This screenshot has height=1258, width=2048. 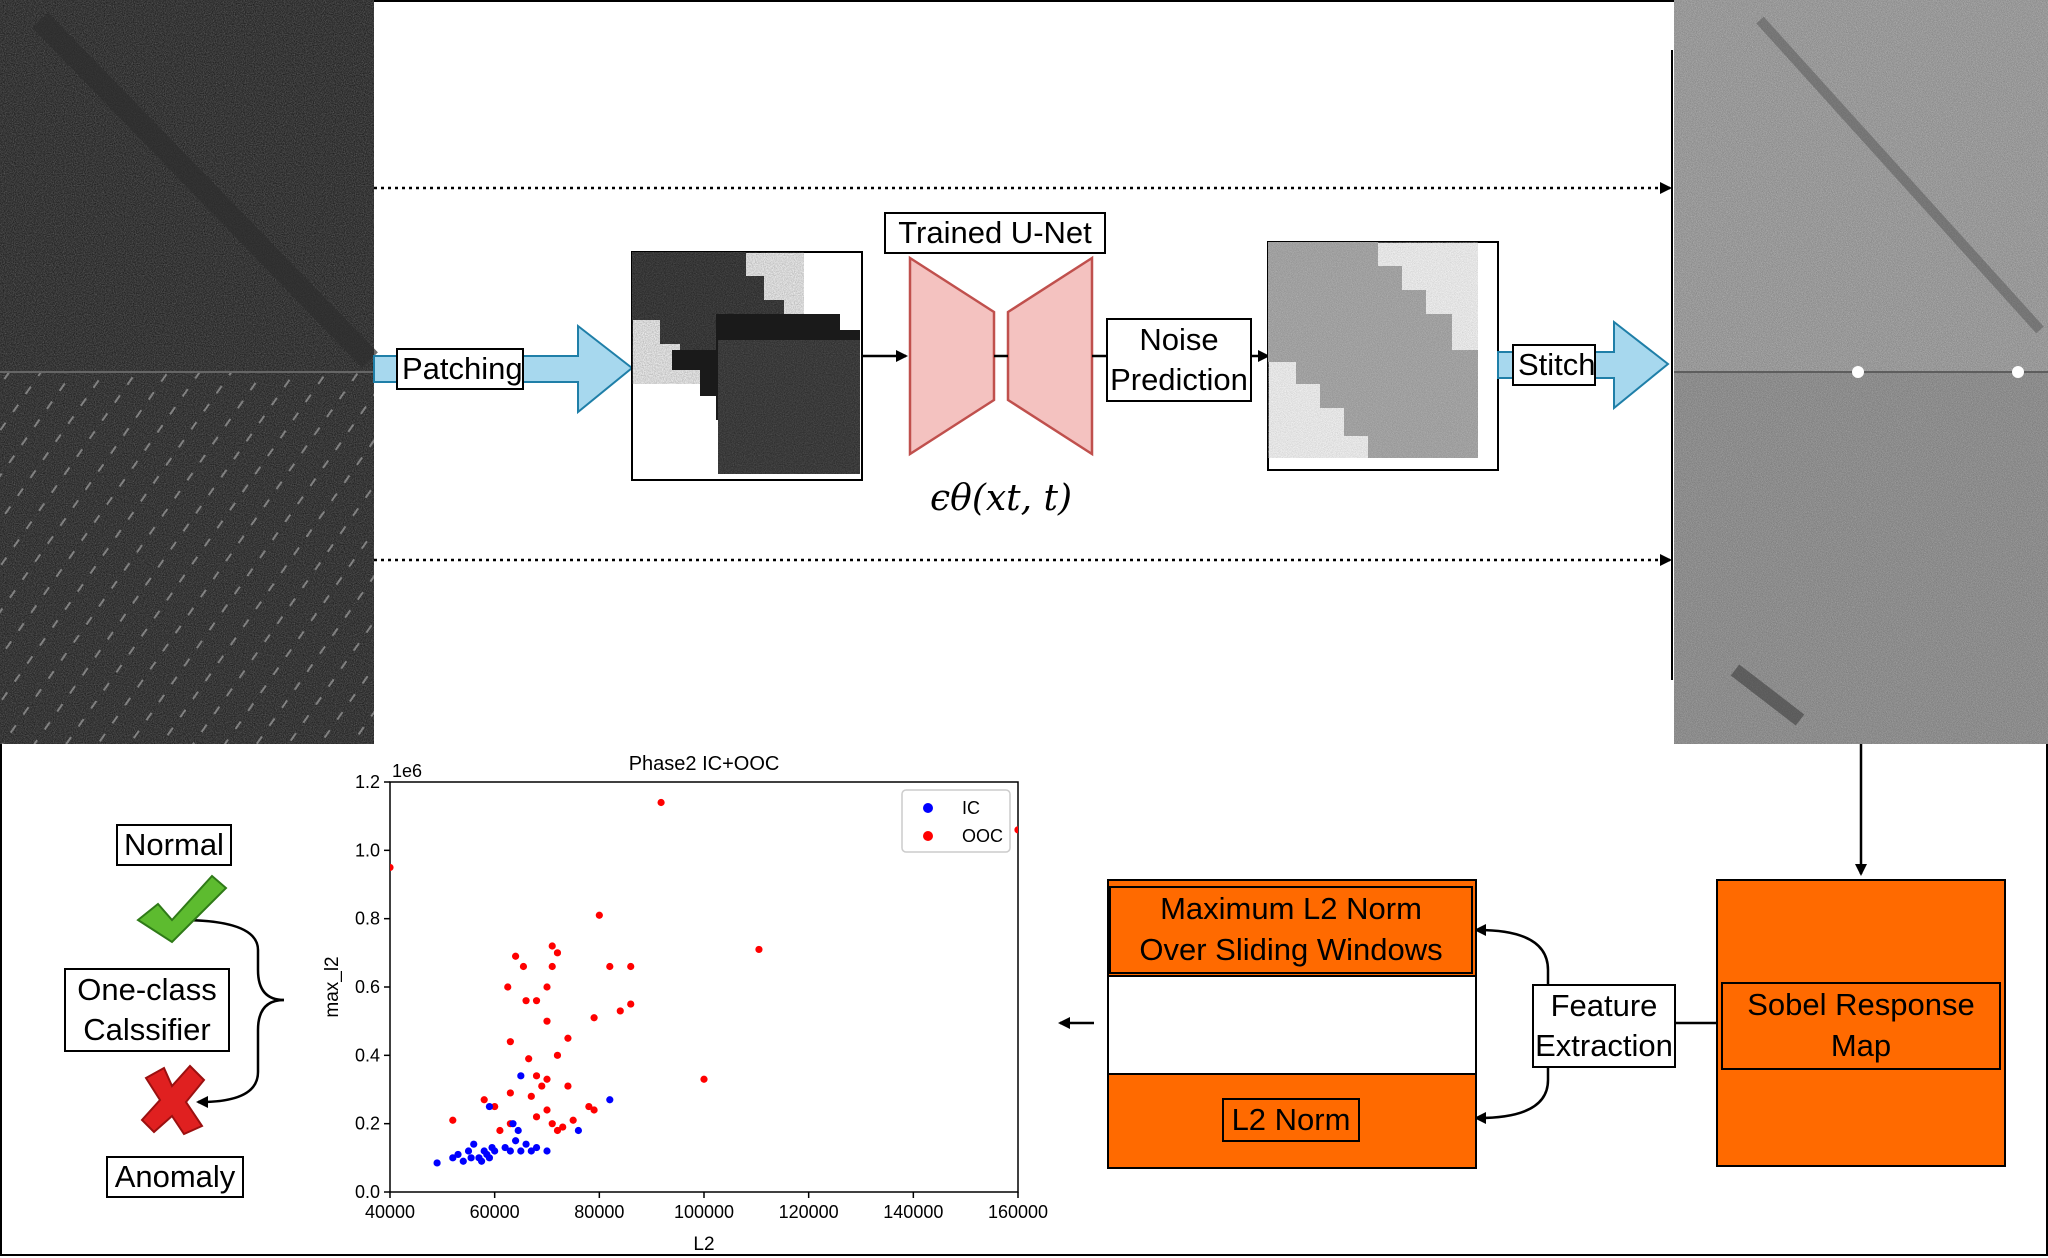 What do you see at coordinates (928, 836) in the screenshot?
I see `legend-ooc-marker` at bounding box center [928, 836].